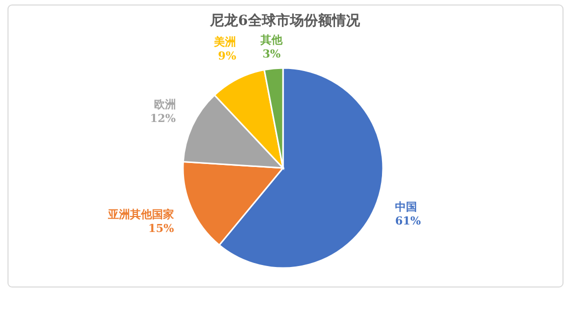  I want to click on slice-label: 欧洲, so click(165, 104).